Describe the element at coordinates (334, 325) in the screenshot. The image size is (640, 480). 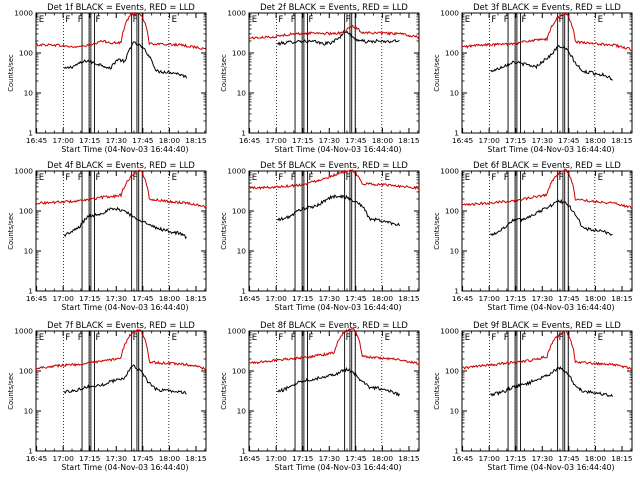
I see `panel-title: Det 8f BLACK = Events, RED = LLD` at that location.